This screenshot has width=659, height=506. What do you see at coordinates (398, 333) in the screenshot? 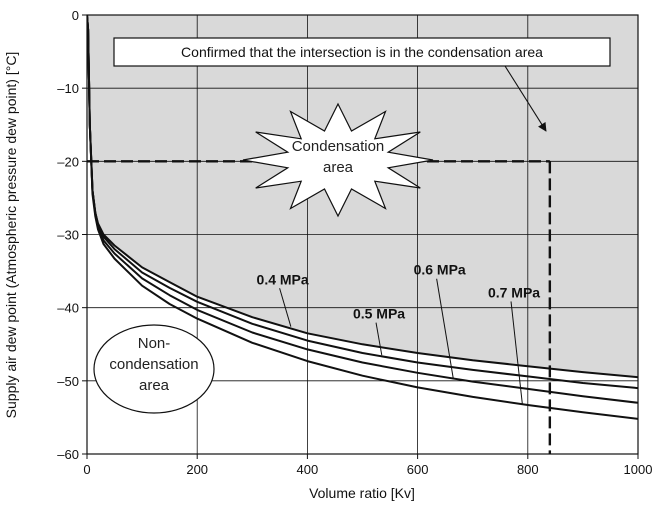
I see `series-labels: 0.4 MPa 0.5 MPa 0.6 MPa 0.7 MPa` at bounding box center [398, 333].